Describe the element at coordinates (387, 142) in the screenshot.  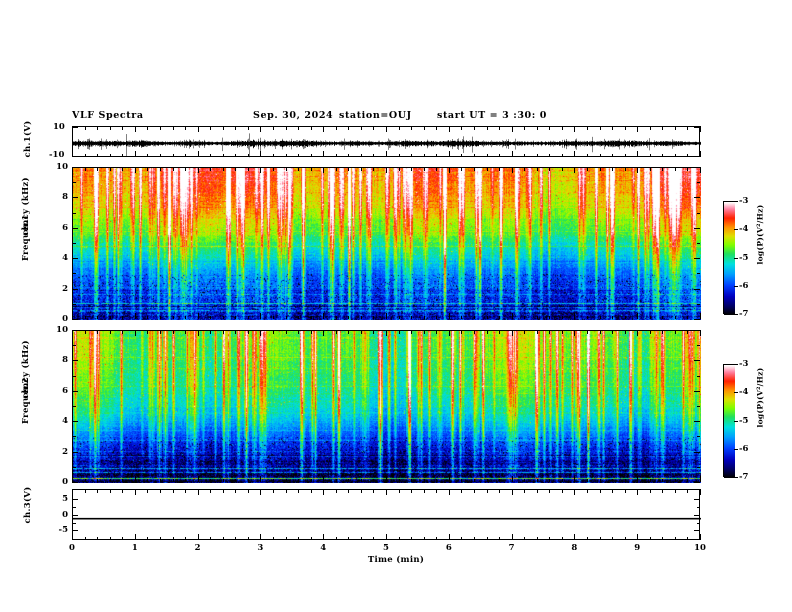
I see `ch1-waveform-canvas` at that location.